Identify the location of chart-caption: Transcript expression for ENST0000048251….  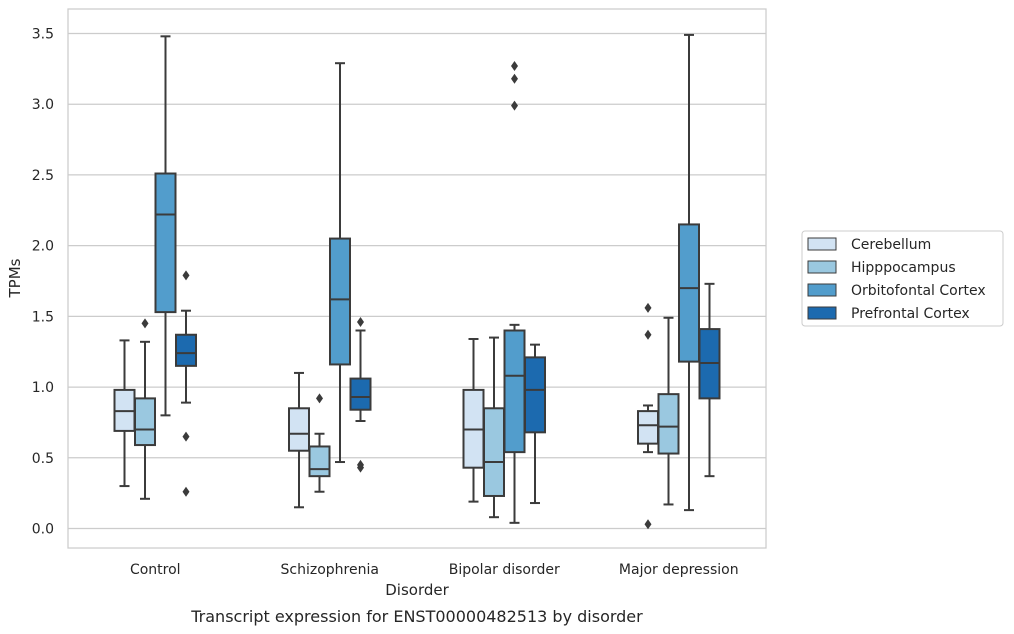
(416, 616).